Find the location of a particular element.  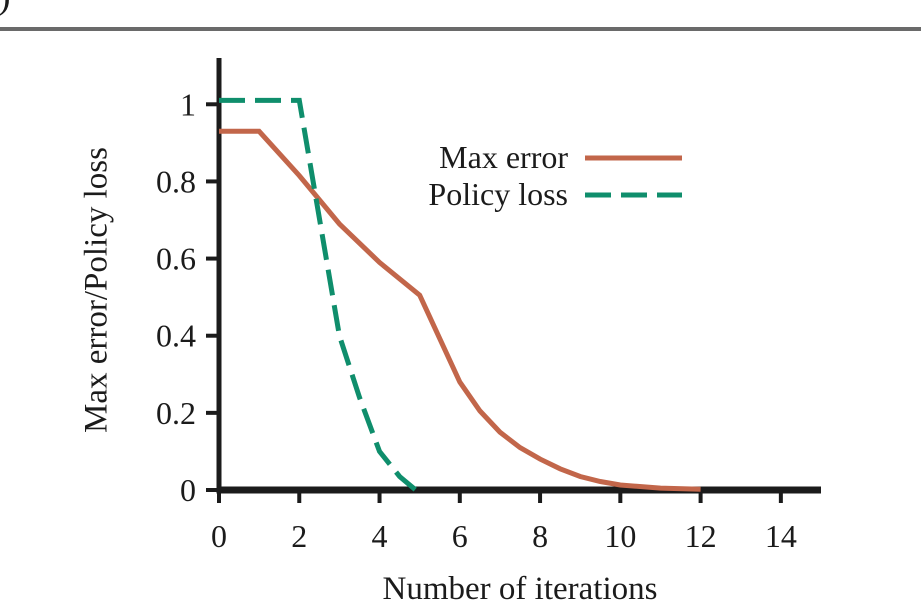

y-tick-label: 0.8 is located at coordinates (176, 181).